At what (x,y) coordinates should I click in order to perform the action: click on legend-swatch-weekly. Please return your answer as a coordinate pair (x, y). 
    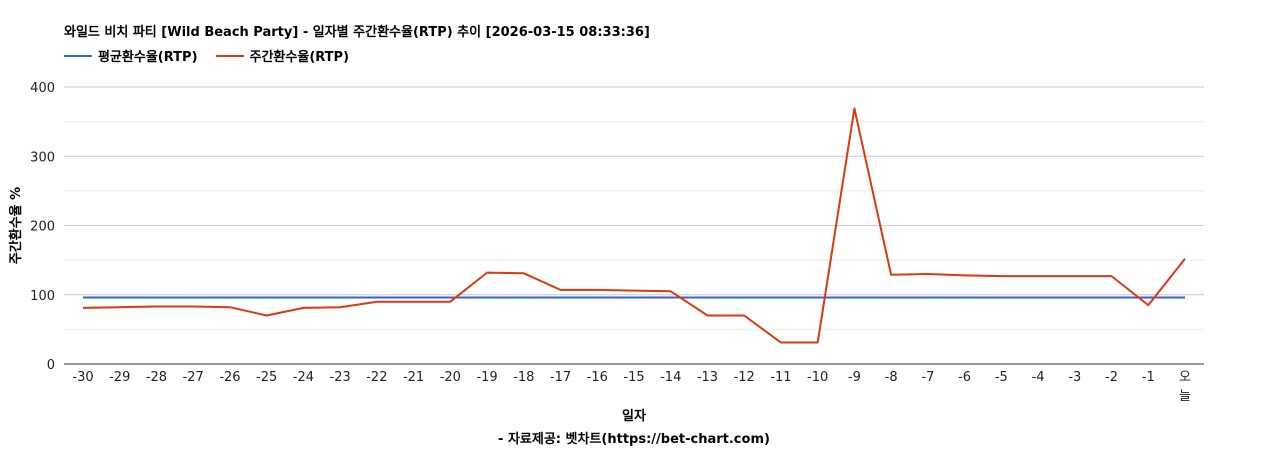
    Looking at the image, I should click on (229, 55).